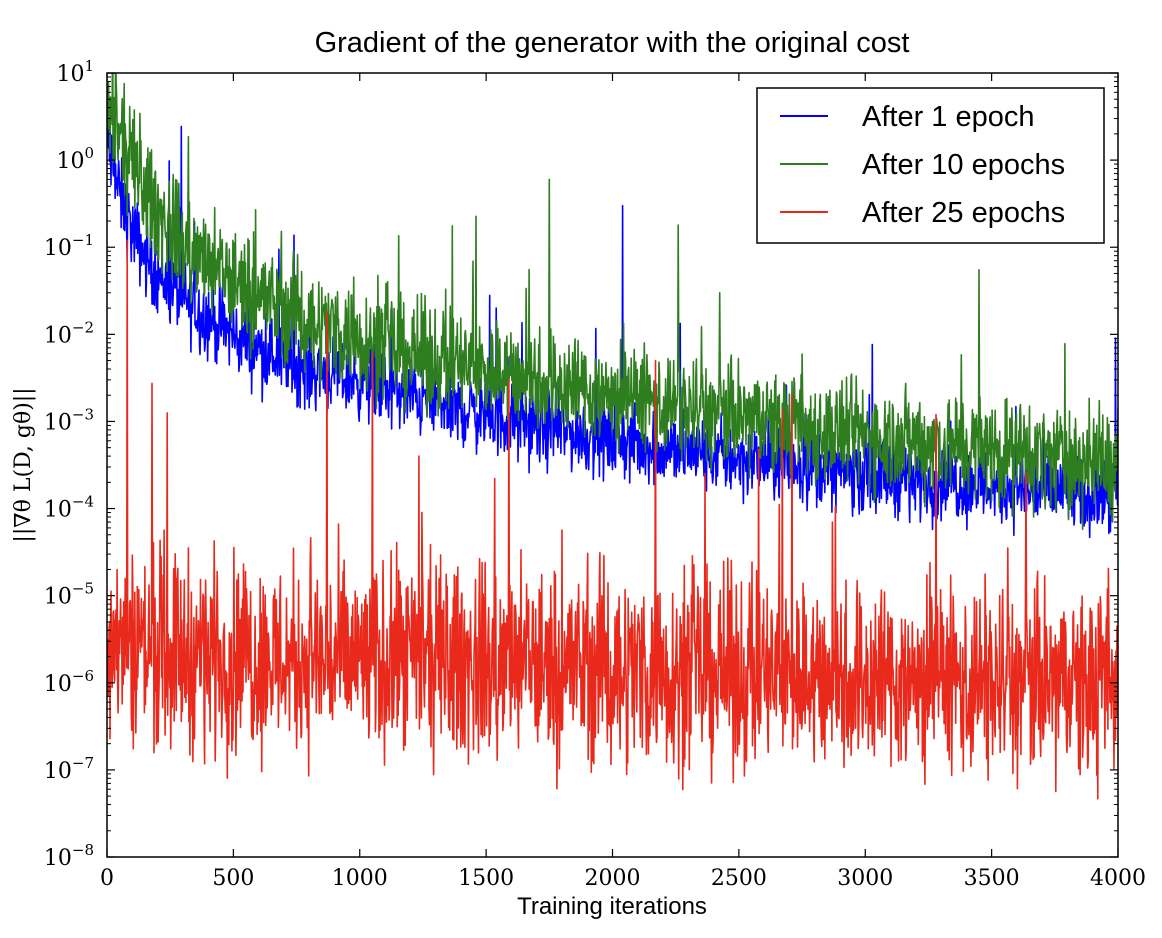 Image resolution: width=1162 pixels, height=938 pixels. Describe the element at coordinates (69, 595) in the screenshot. I see `y-tick-label: 10⁻⁵` at that location.